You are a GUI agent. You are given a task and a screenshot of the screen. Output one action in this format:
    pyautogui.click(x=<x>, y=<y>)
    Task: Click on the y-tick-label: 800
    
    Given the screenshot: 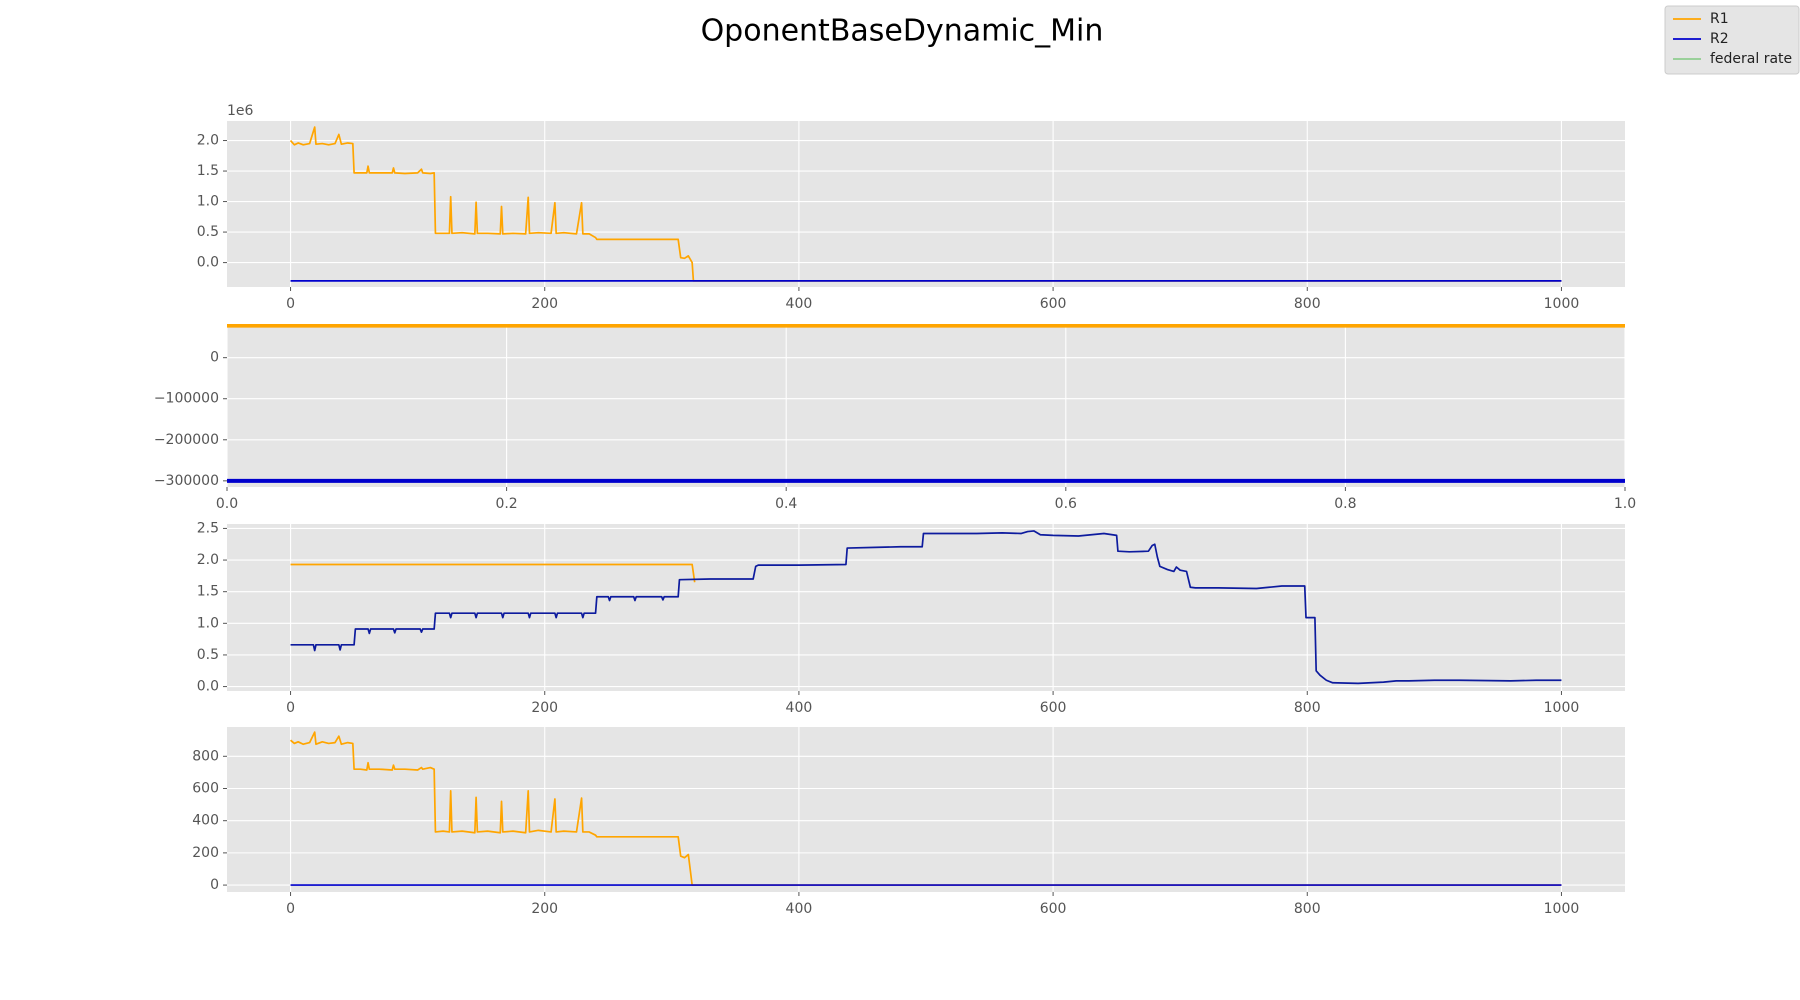 What is the action you would take?
    pyautogui.click(x=205, y=756)
    